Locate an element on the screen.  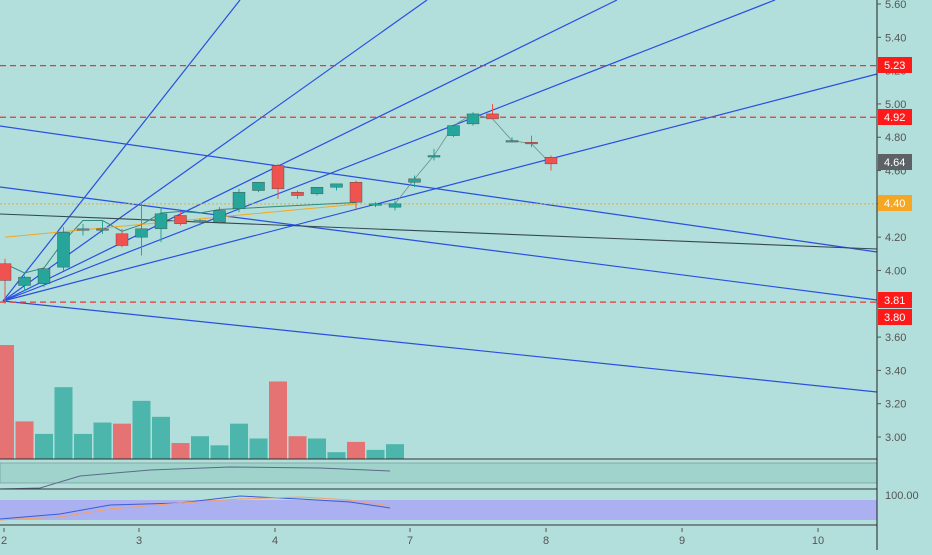
price-label-4-92: 4.92 is located at coordinates (895, 117).